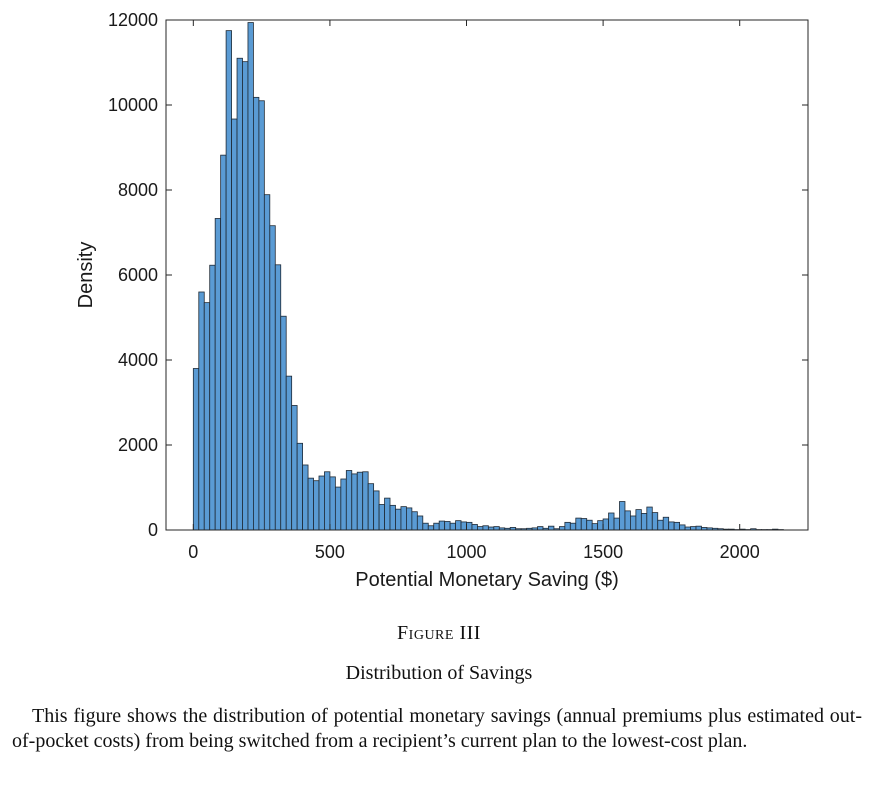  What do you see at coordinates (330, 552) in the screenshot?
I see `x-tick-label: 500` at bounding box center [330, 552].